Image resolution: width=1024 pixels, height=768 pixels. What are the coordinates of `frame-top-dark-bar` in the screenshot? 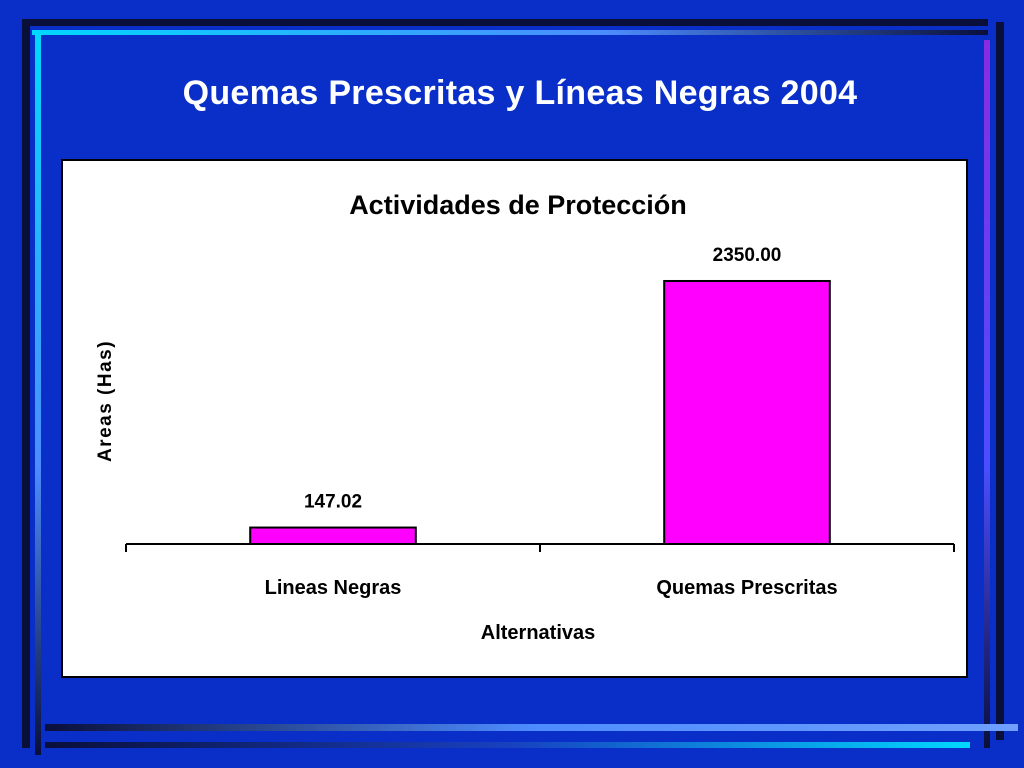 It's located at (505, 22).